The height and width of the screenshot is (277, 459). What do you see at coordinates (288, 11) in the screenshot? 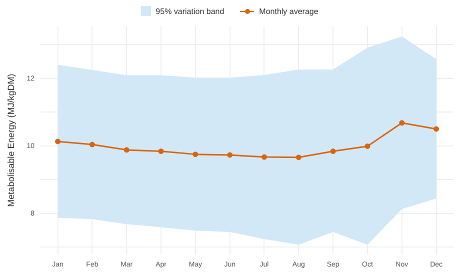
I see `legend-label: Monthly average` at bounding box center [288, 11].